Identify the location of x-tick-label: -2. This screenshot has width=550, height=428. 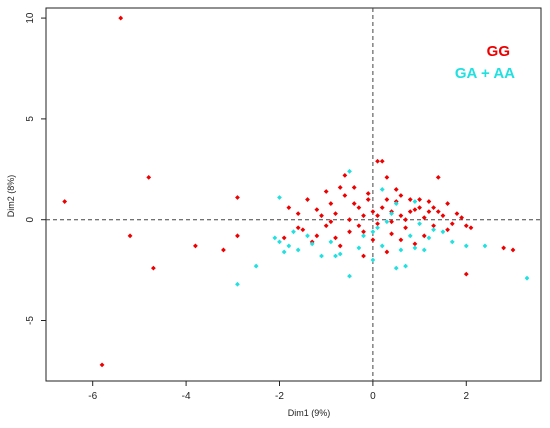
(279, 396).